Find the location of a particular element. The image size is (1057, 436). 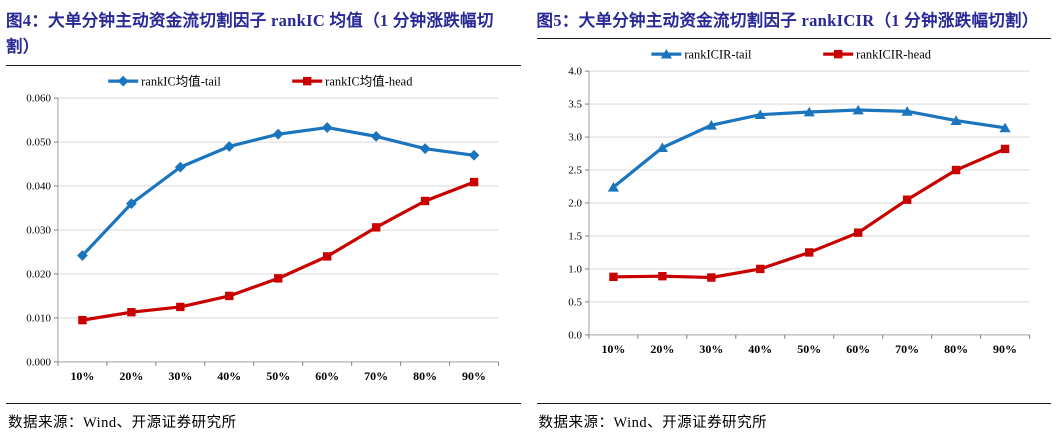

series-rankIC均值-tail is located at coordinates (278, 191).